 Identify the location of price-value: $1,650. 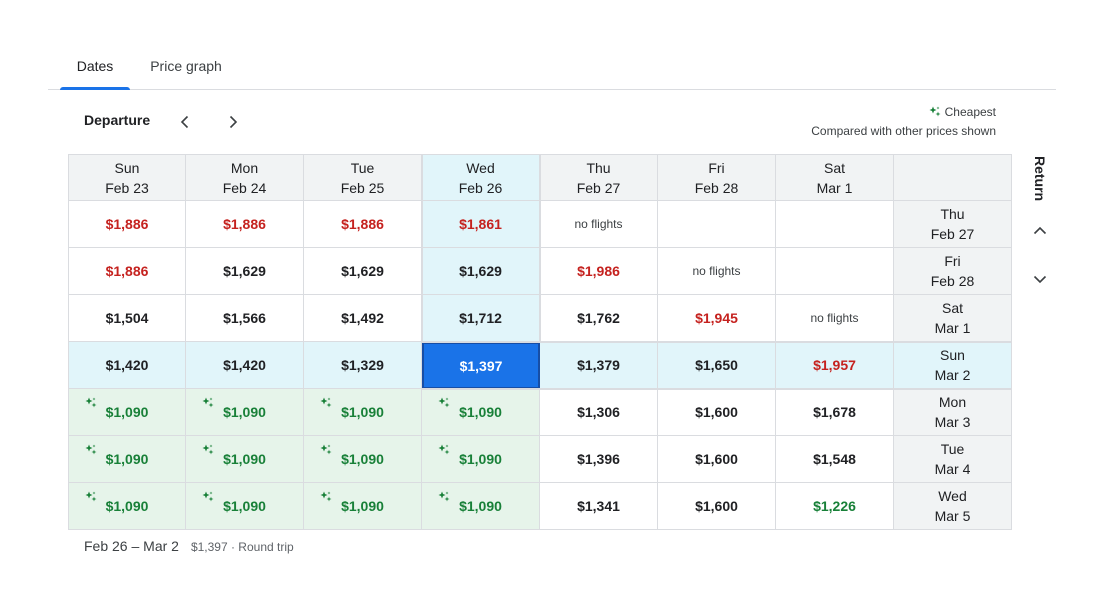
(716, 365).